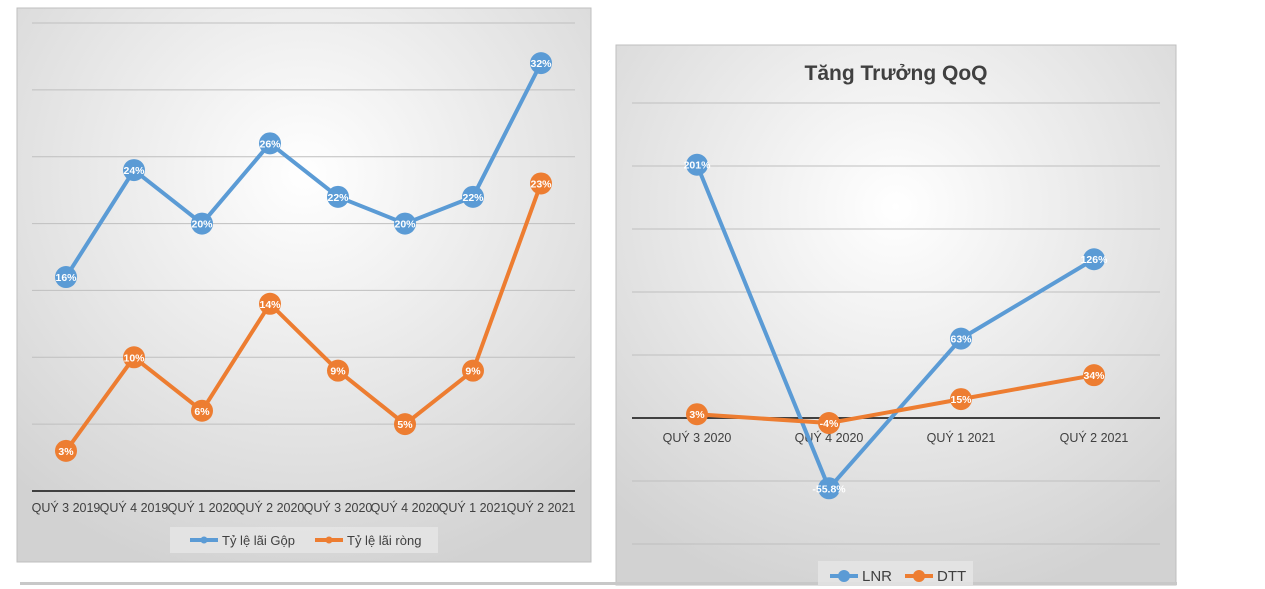 This screenshot has width=1265, height=589. I want to click on data-label: 24%, so click(134, 171).